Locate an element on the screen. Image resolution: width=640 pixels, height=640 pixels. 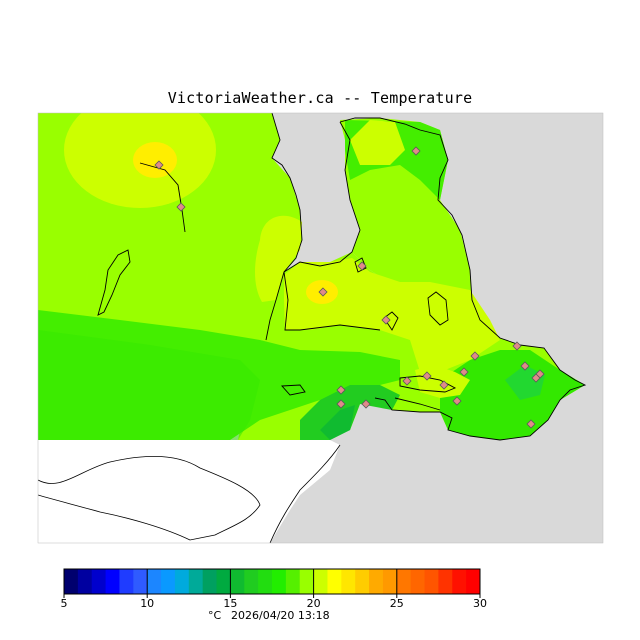
map-title: VictoriaWeather.ca -- Temperature is located at coordinates (320, 98).